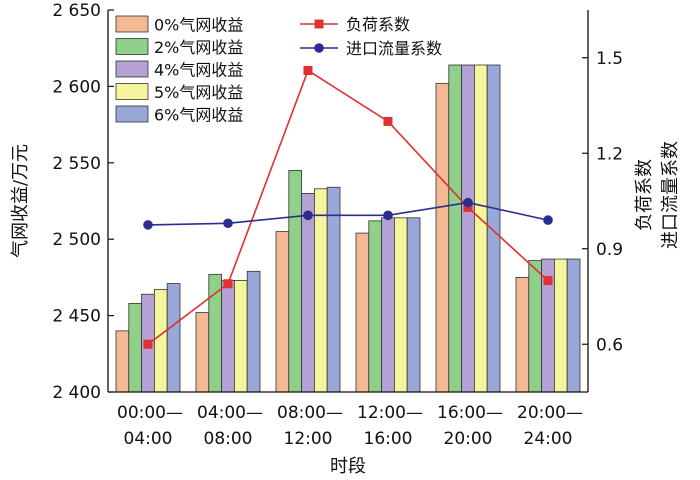 The image size is (700, 480). What do you see at coordinates (198, 92) in the screenshot?
I see `legend-label-bar-3: 5%气网收益` at bounding box center [198, 92].